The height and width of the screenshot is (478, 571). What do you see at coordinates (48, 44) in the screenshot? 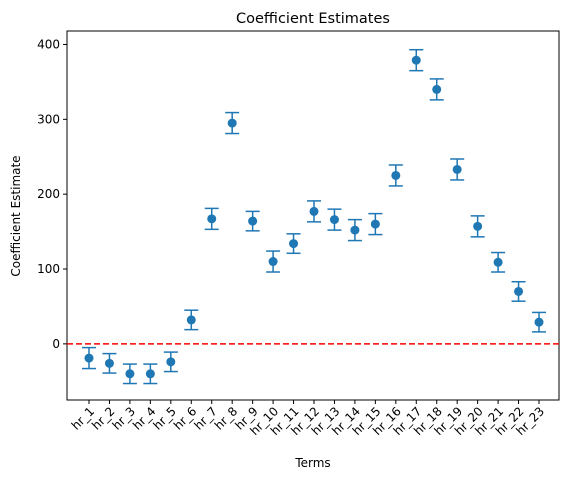
I see `y-tick-label: 400` at bounding box center [48, 44].